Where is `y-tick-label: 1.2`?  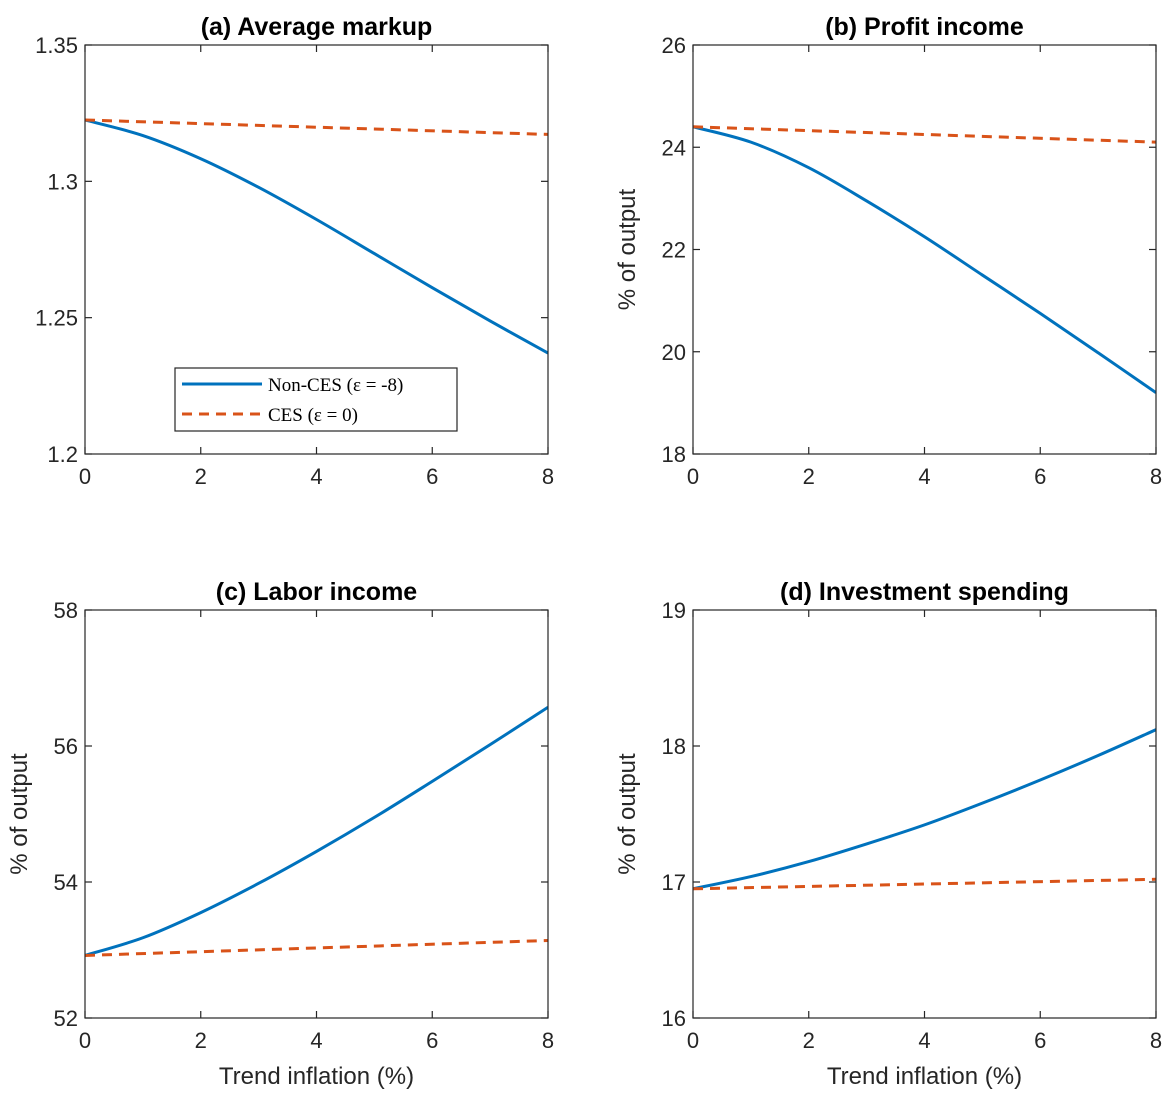 y-tick-label: 1.2 is located at coordinates (62, 454).